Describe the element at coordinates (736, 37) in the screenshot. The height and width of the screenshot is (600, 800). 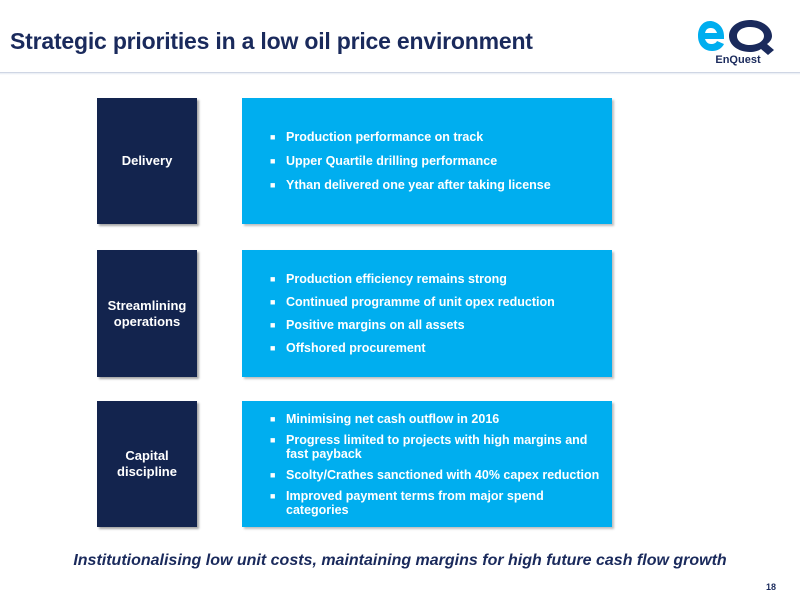
I see `eq-logo-icon` at that location.